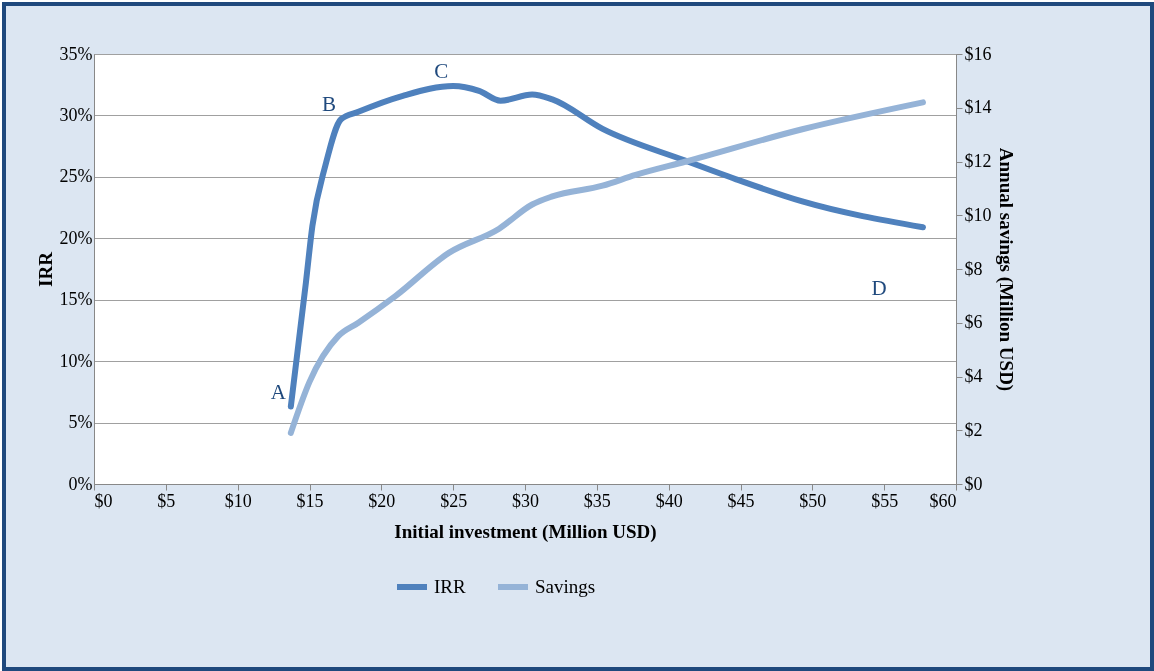  I want to click on y2-tick-label: $4, so click(973, 376).